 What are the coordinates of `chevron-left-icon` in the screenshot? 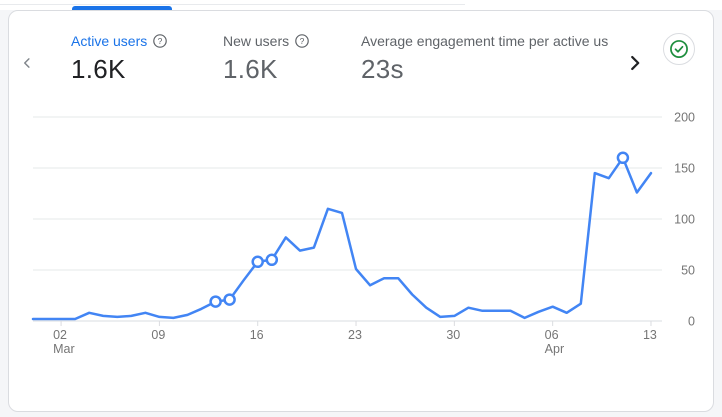 It's located at (27, 63).